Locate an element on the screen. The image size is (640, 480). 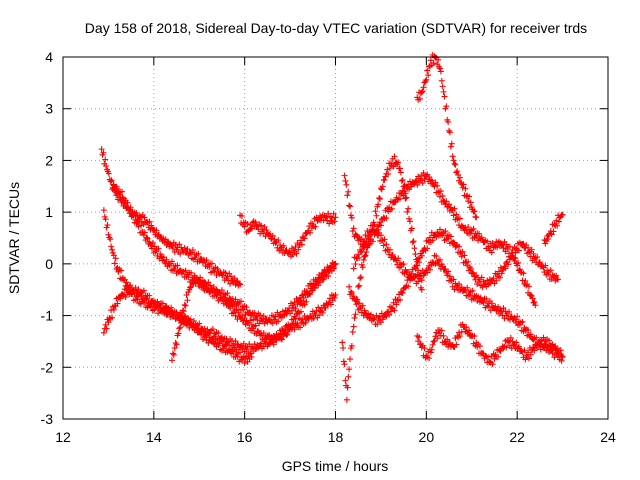
y-tick-label: 4 is located at coordinates (49, 57).